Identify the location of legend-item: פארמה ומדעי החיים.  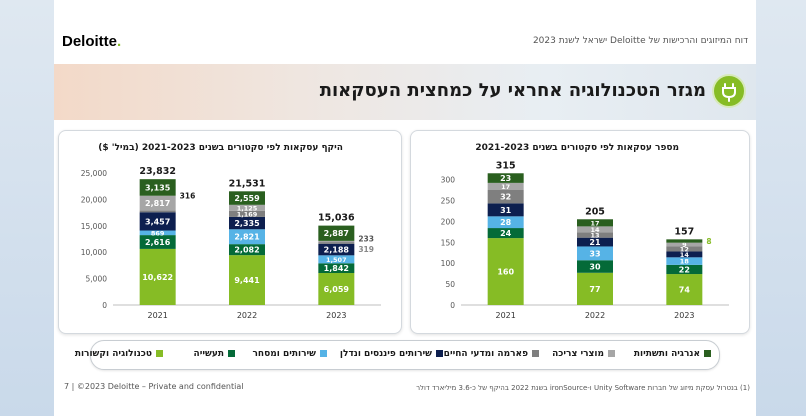
(491, 354).